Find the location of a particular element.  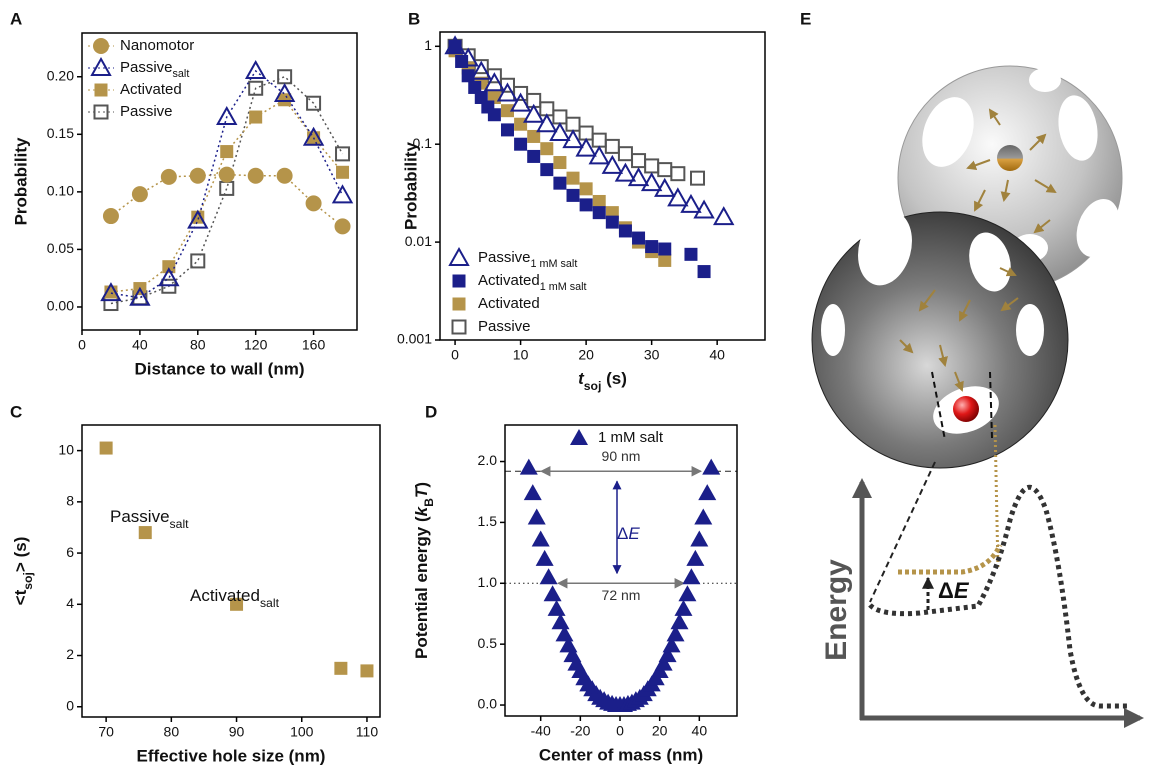

y-tick-label: 0.15 is located at coordinates (60, 133).